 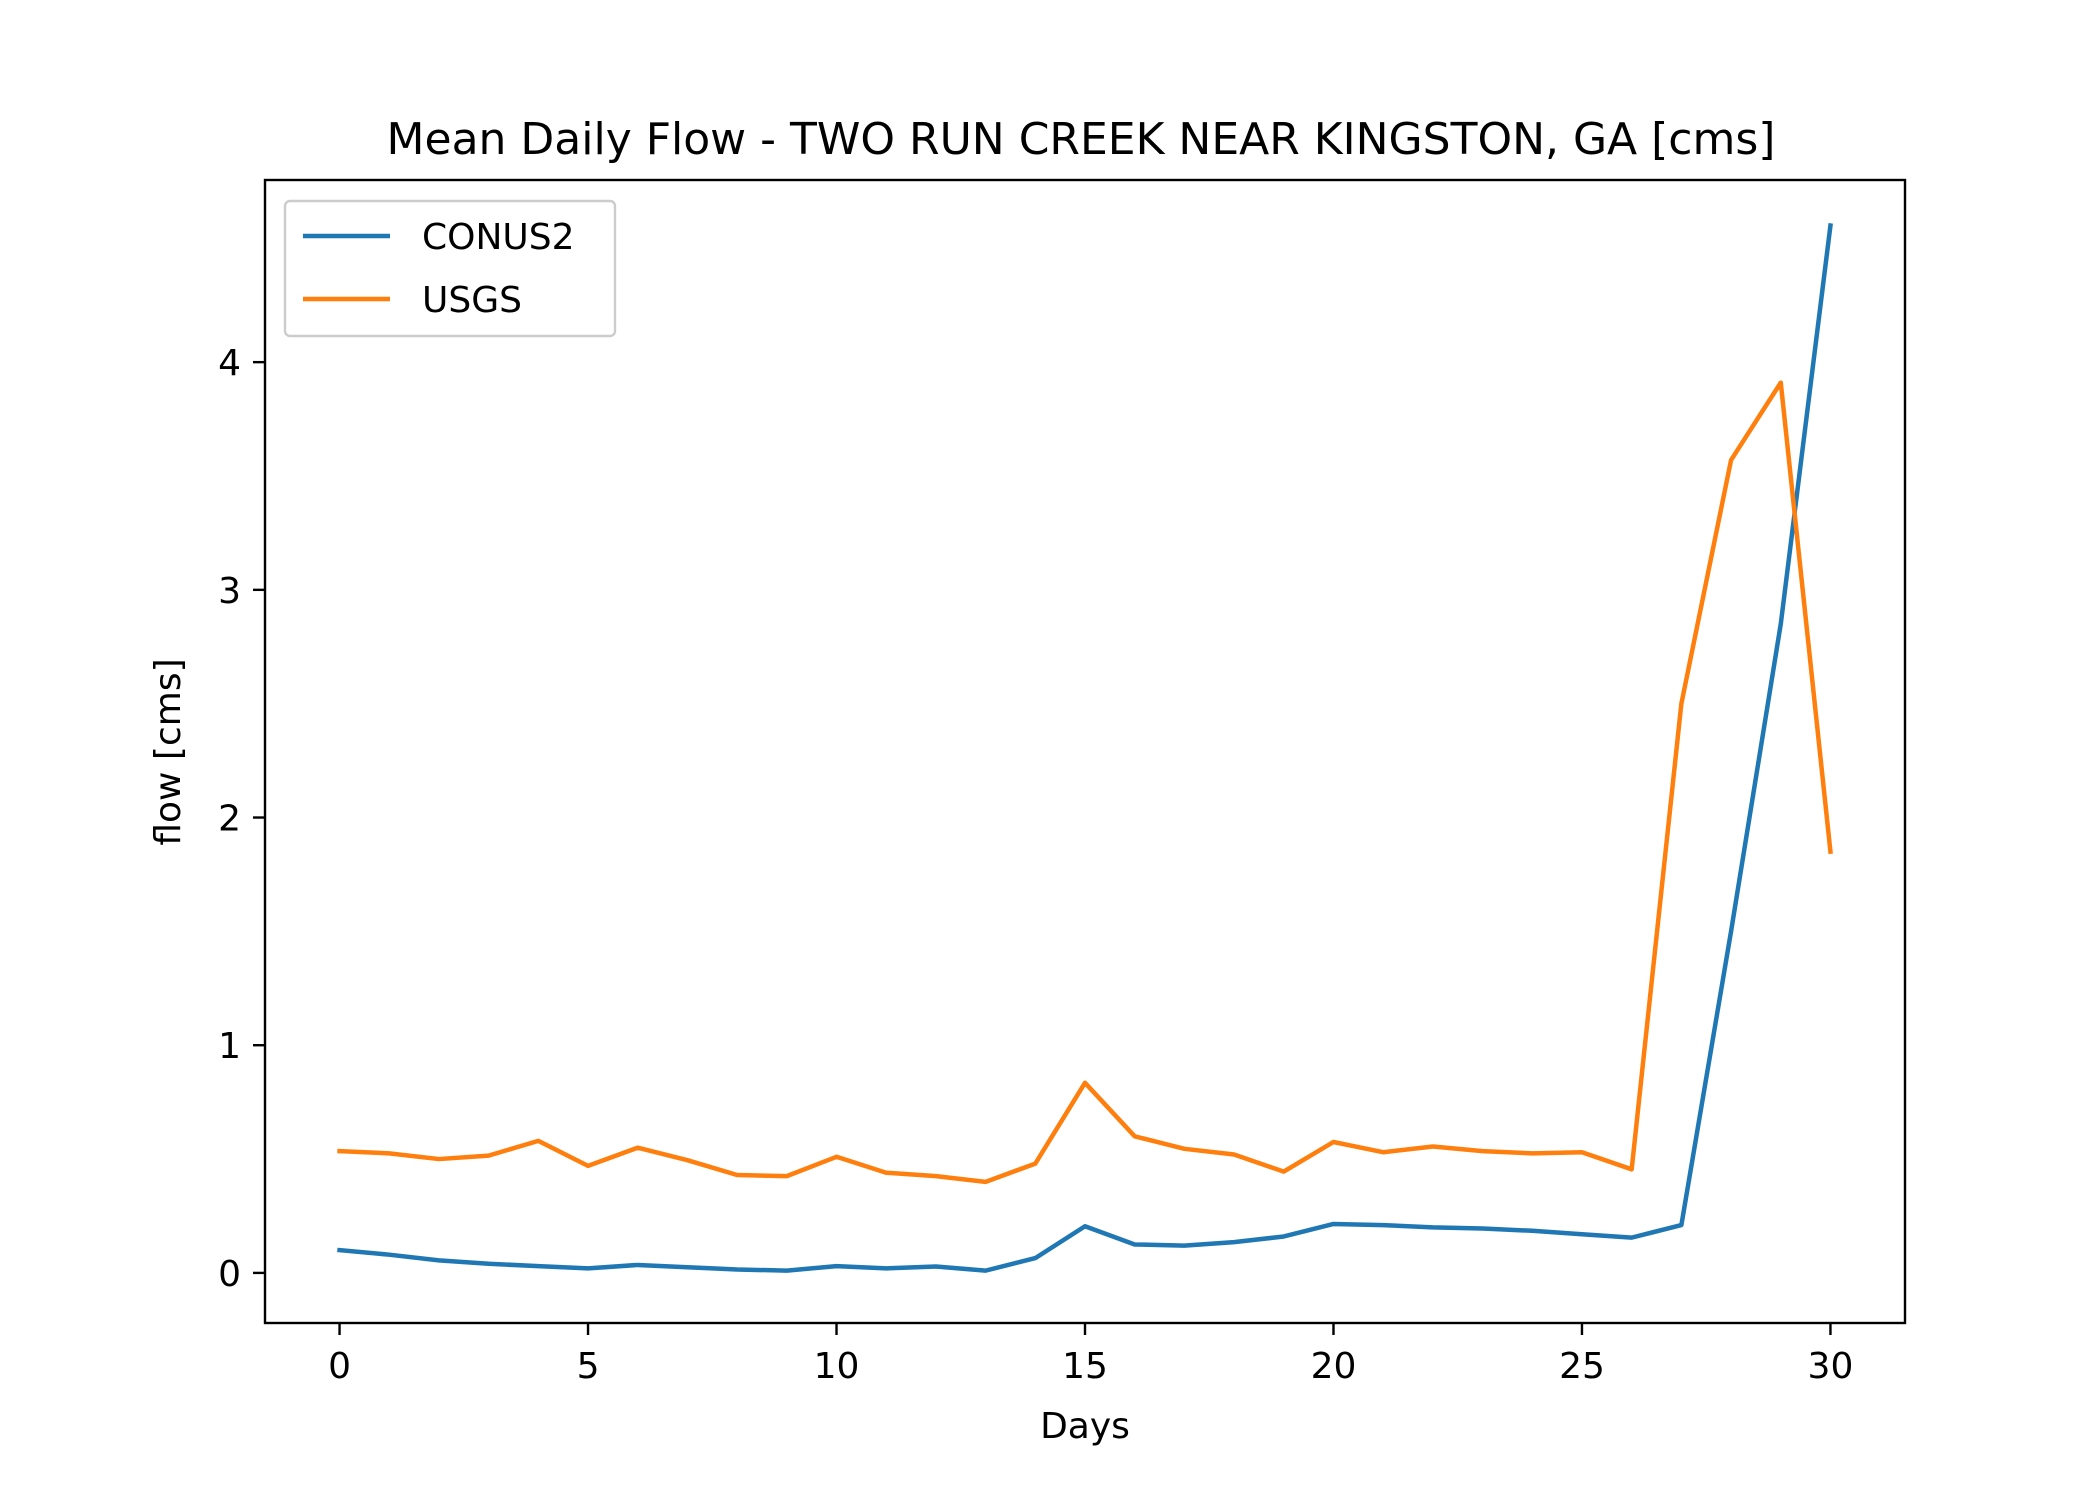 I want to click on y-axis-label: flow [cms], so click(x=168, y=751).